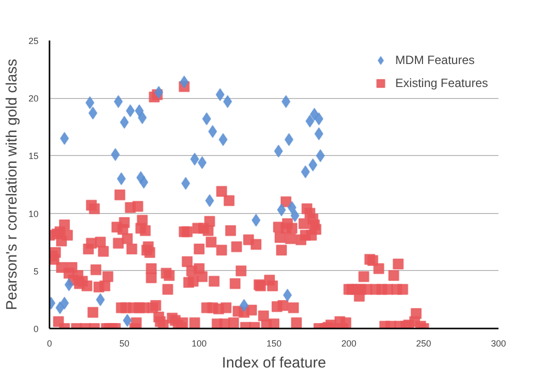  Describe the element at coordinates (199, 343) in the screenshot. I see `x-tick-label: 100` at that location.